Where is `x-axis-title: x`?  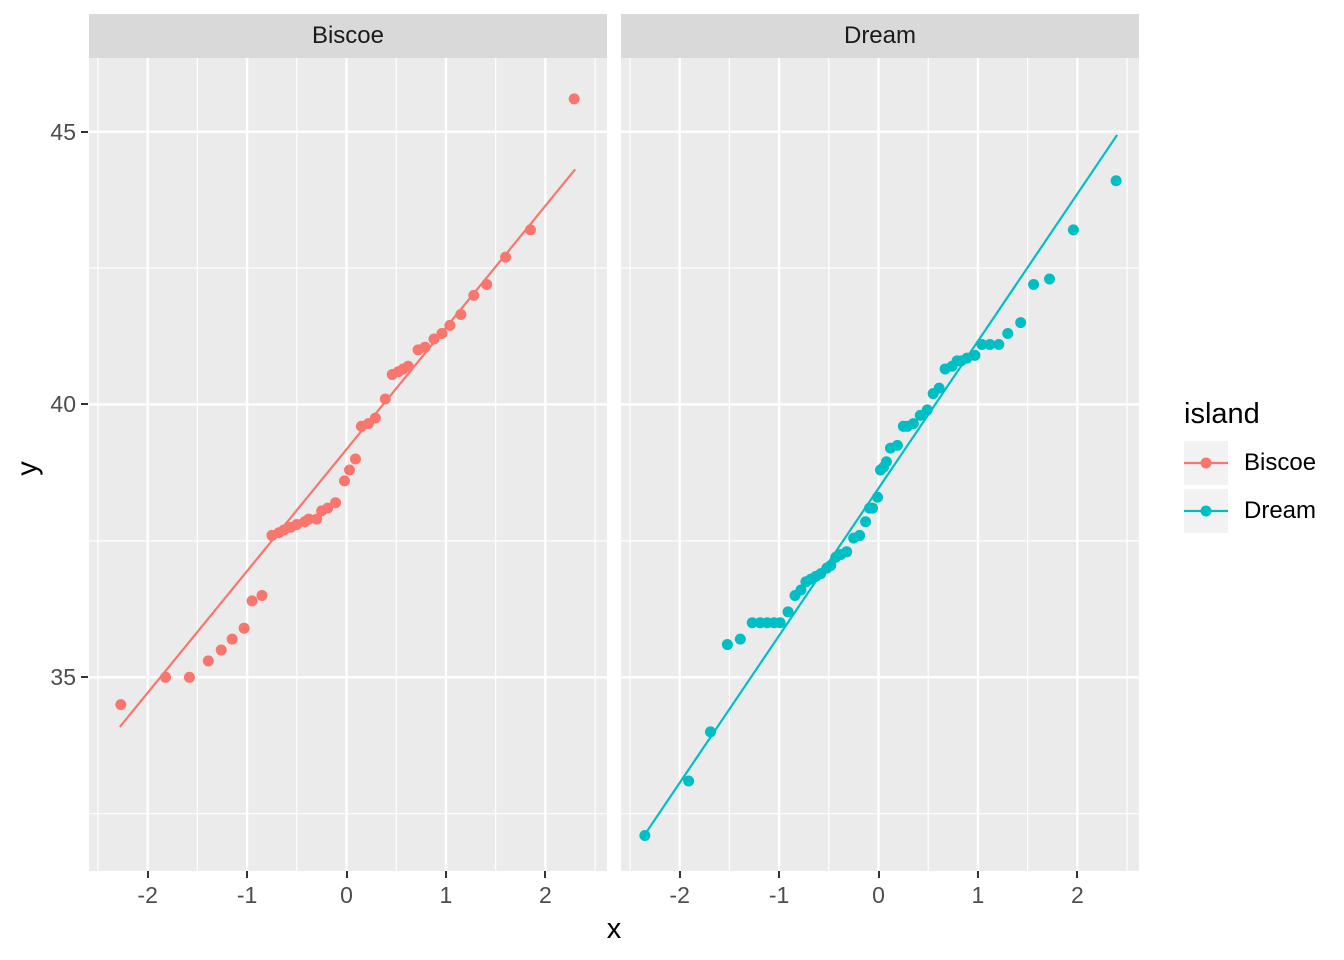 x-axis-title: x is located at coordinates (614, 929).